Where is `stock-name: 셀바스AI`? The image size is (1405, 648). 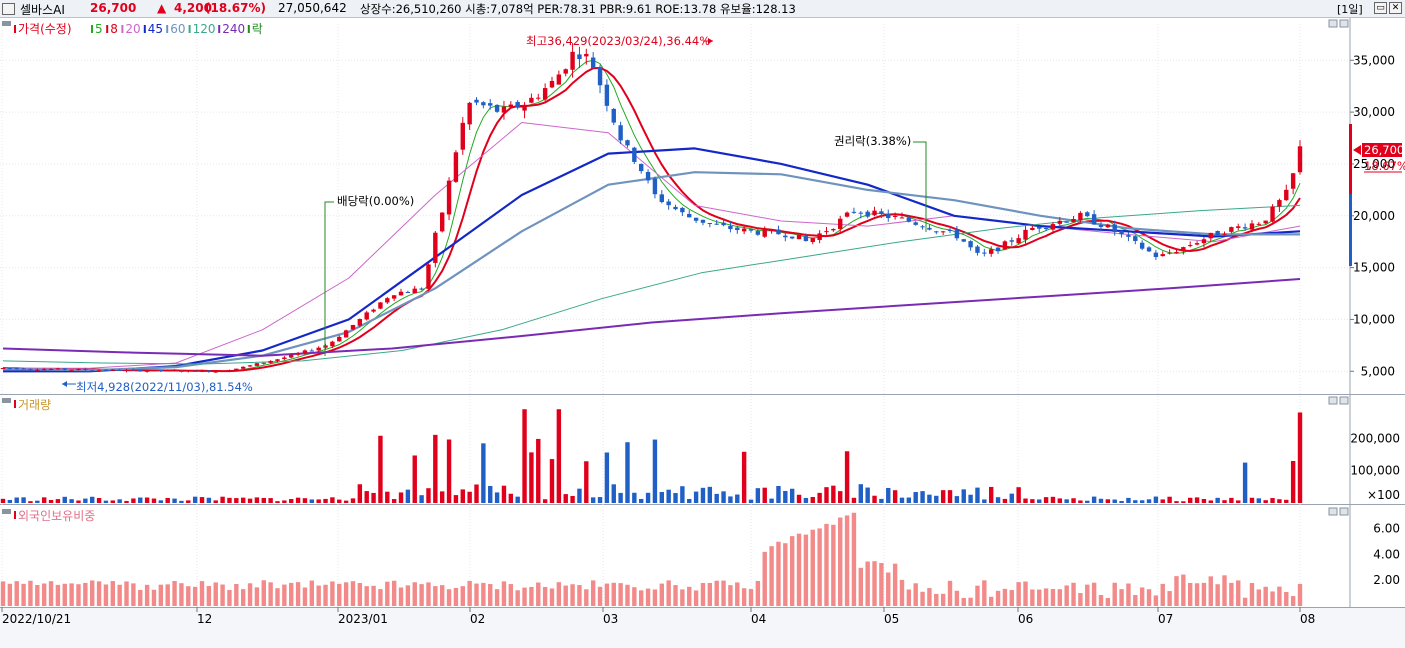 stock-name: 셀바스AI is located at coordinates (42, 10).